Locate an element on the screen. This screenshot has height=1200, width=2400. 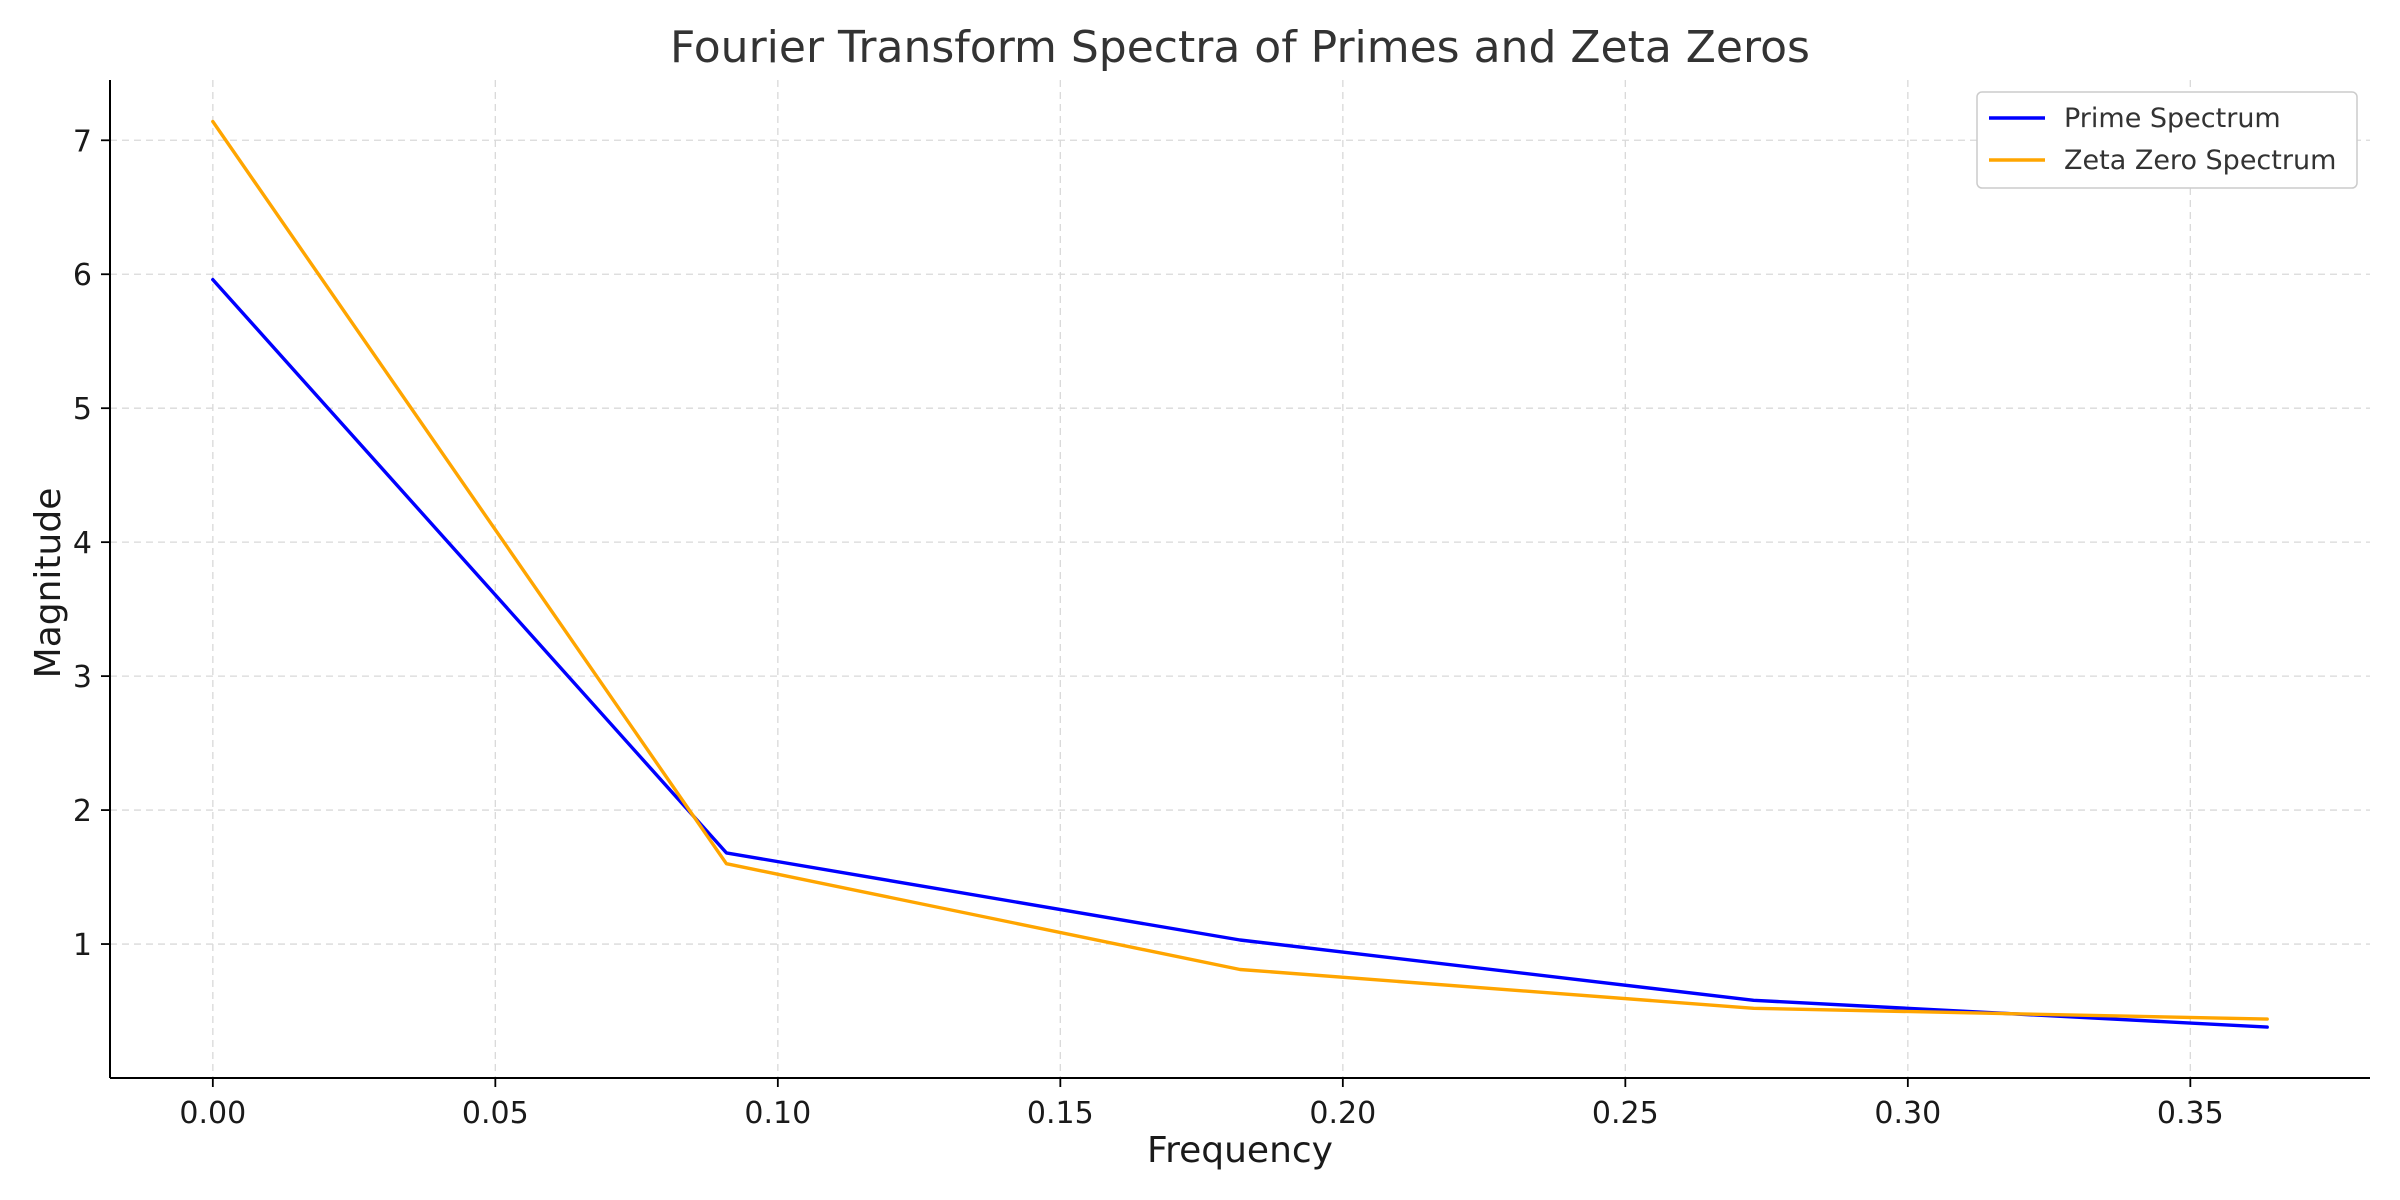
x-tick-label: 0.25 is located at coordinates (1625, 1113).